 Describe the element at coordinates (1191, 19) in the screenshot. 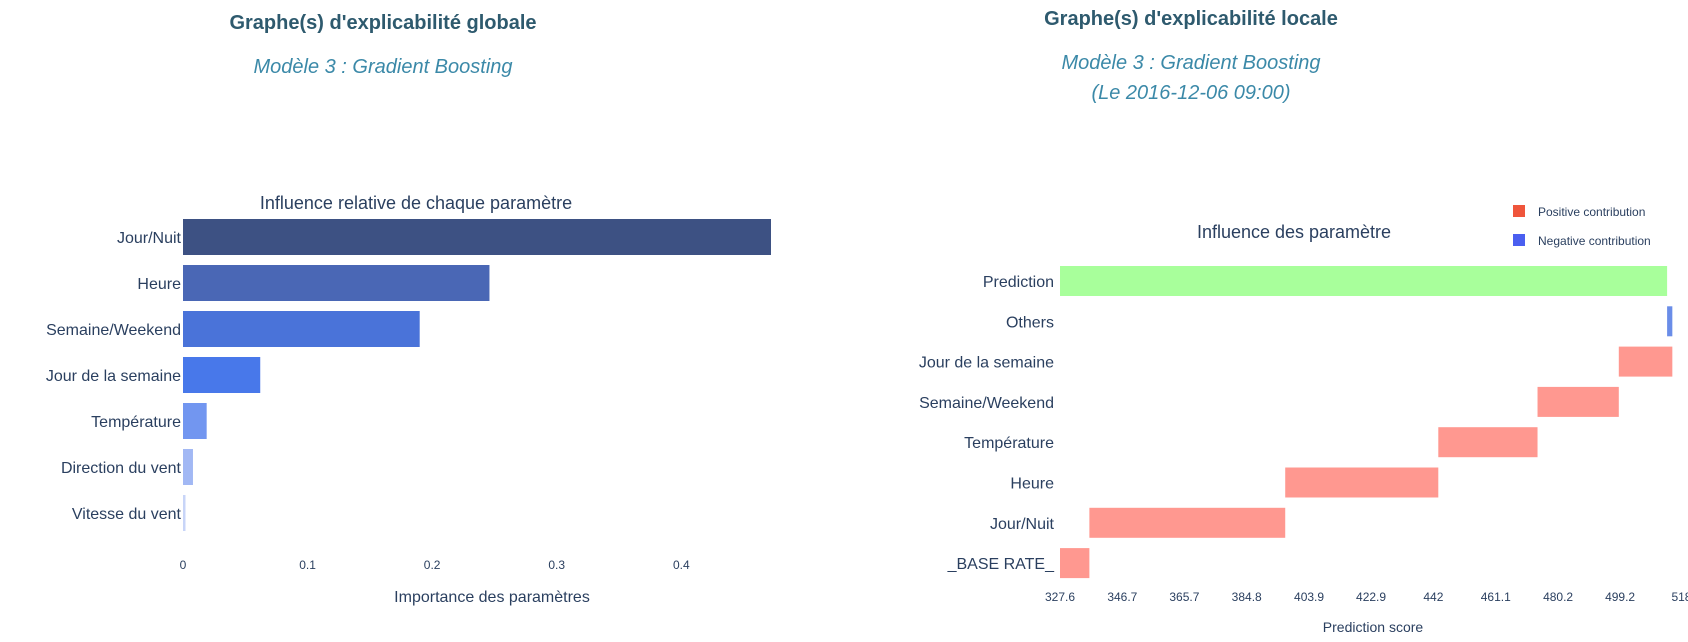

I see `right-panel-heading: Graphe(s) d'explicabilité locale` at that location.